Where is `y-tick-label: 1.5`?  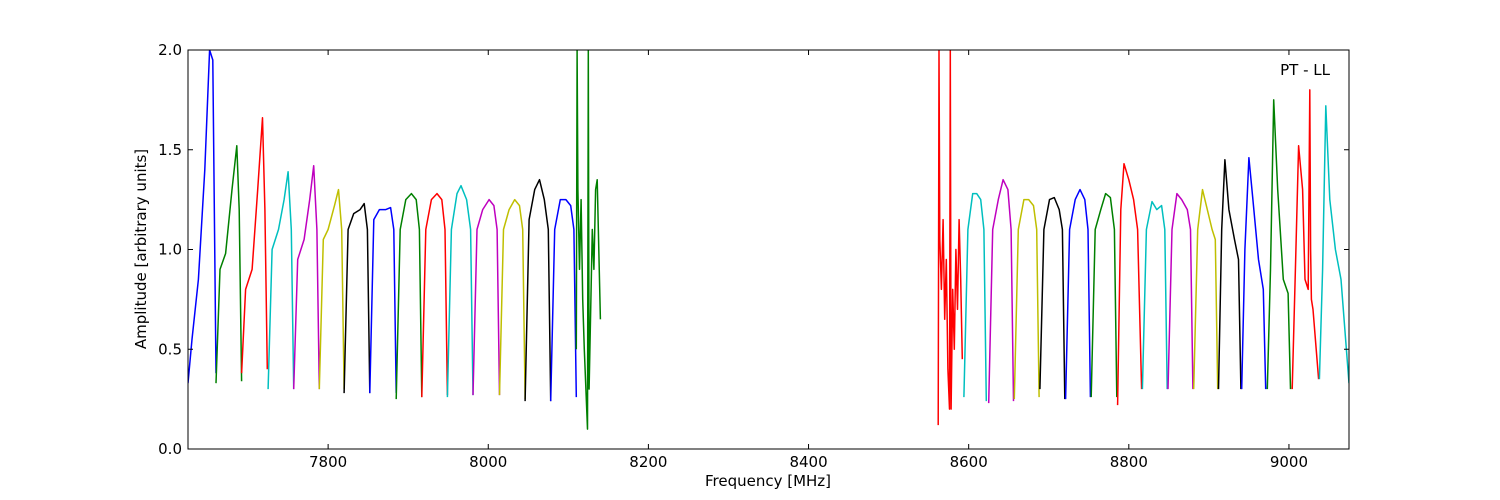 y-tick-label: 1.5 is located at coordinates (170, 150).